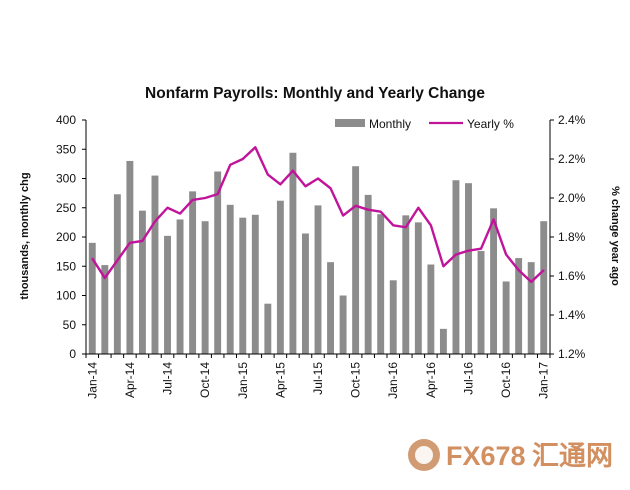  Describe the element at coordinates (390, 124) in the screenshot. I see `legend-label-monthly: Monthly` at that location.